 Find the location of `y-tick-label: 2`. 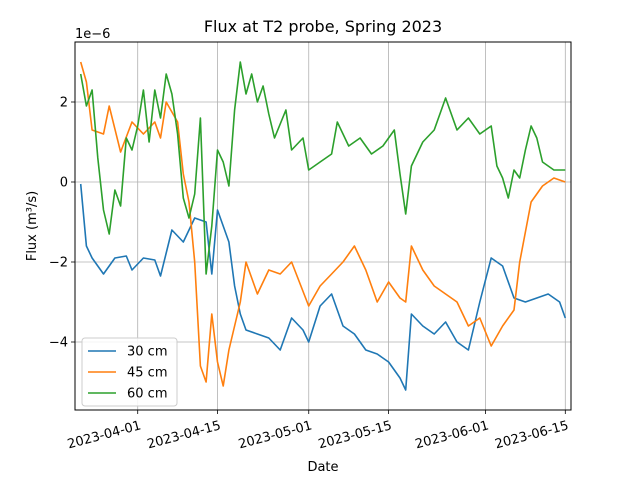

y-tick-label: 2 is located at coordinates (64, 103).